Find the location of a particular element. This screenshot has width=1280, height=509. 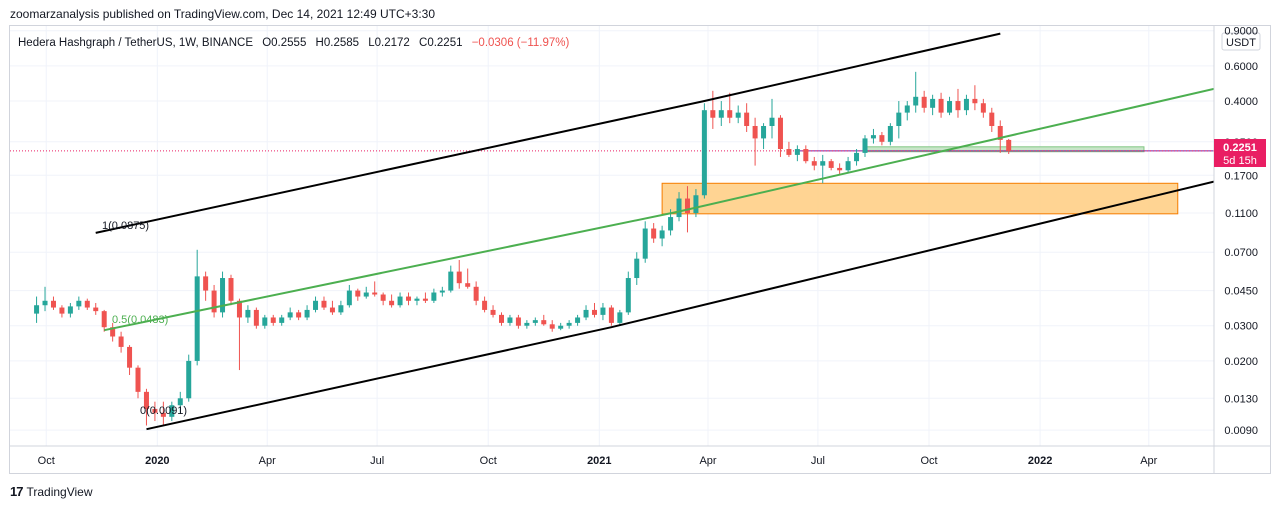

last-price-value: 0.2251 is located at coordinates (1240, 148).